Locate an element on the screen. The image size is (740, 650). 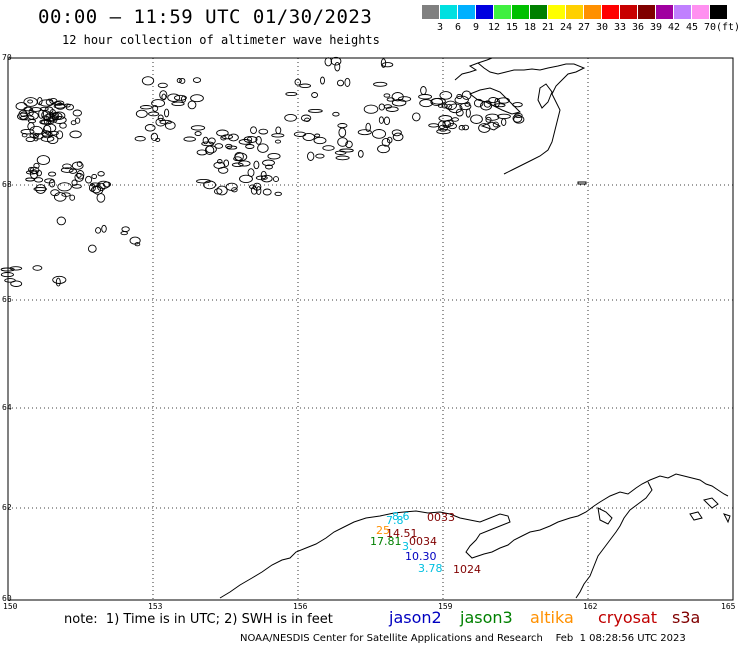
satellite-legend-cryosat: cryosat is located at coordinates (628, 617).